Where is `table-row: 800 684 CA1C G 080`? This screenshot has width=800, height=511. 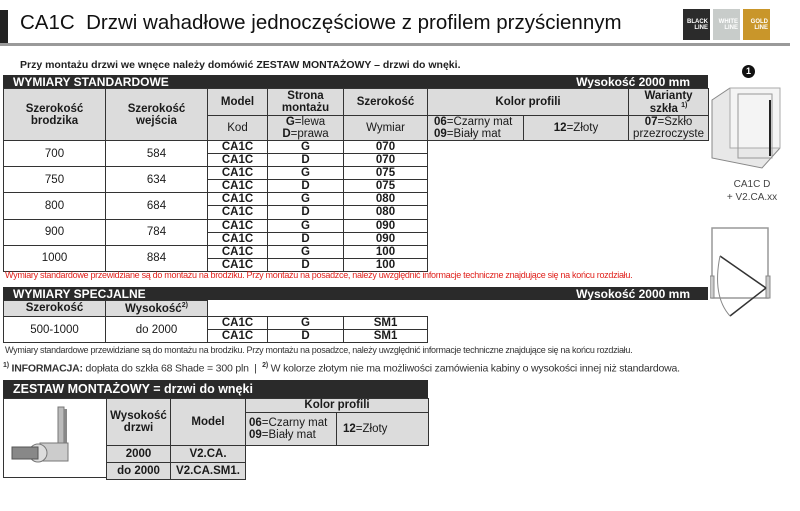 table-row: 800 684 CA1C G 080 is located at coordinates (356, 206).